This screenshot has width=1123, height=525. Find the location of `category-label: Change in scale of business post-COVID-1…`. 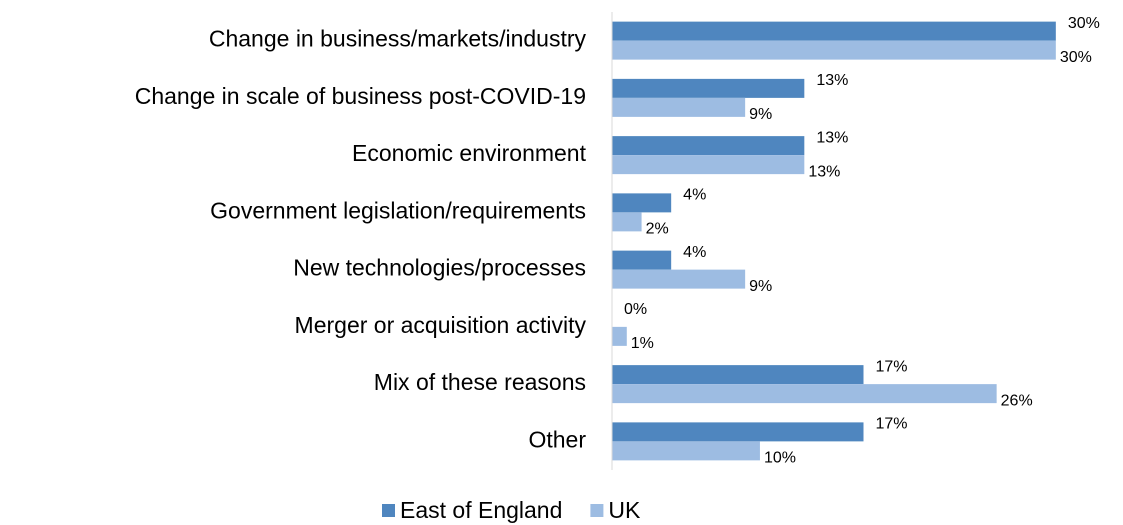

category-label: Change in scale of business post-COVID-1… is located at coordinates (360, 96).